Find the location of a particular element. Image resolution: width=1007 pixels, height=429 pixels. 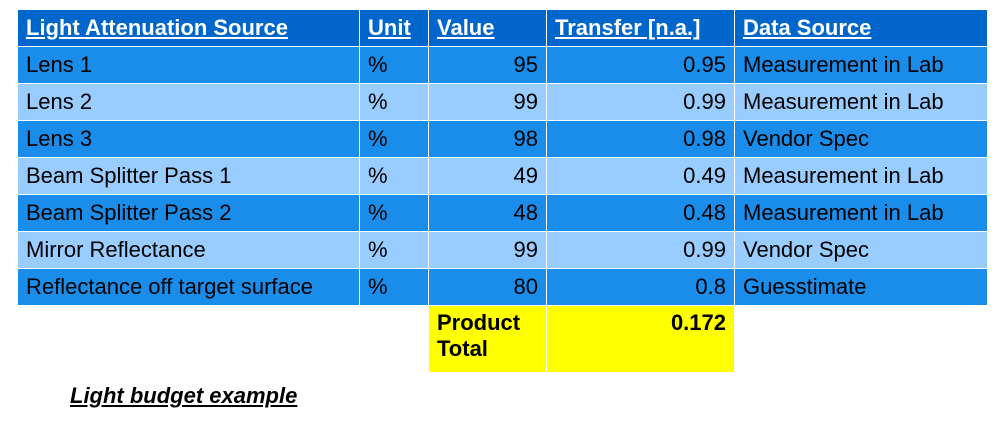

table-row: Lens 2% 99 0.99 Measurement in Lab is located at coordinates (502, 102).